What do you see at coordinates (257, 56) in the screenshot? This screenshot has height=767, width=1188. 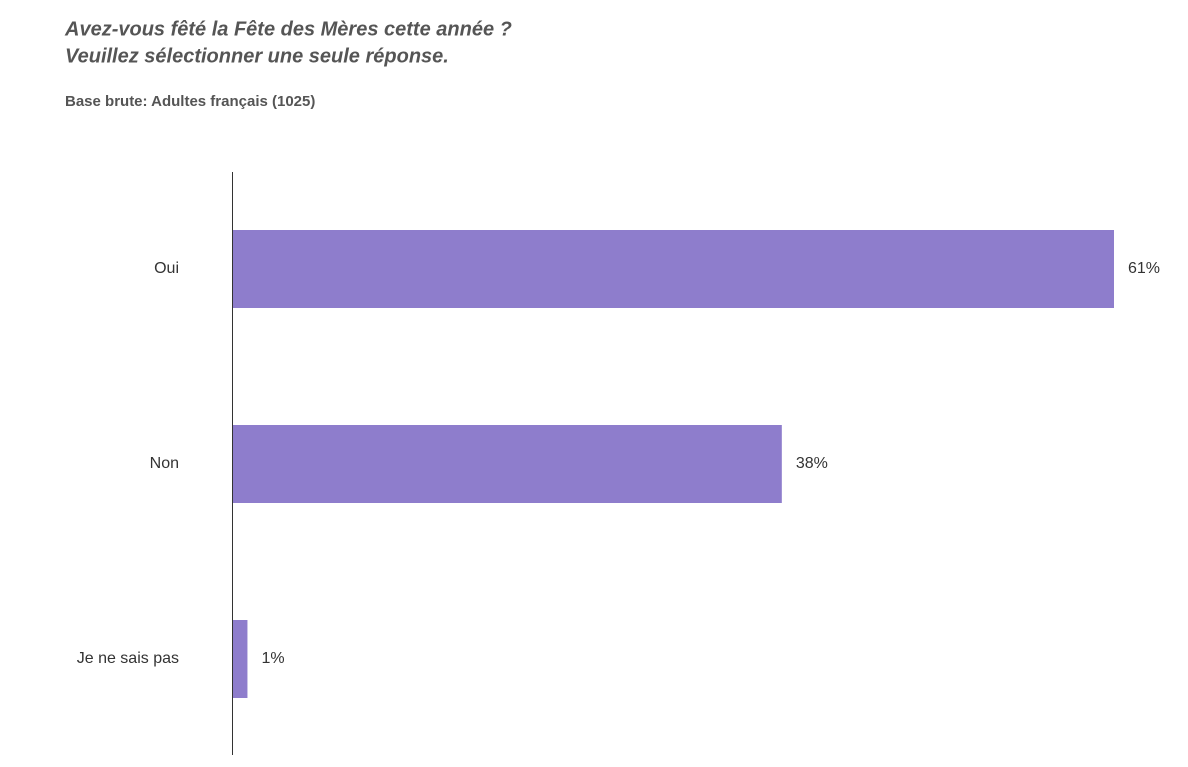 I see `chart-title: Veuillez sélectionner une seule réponse.` at bounding box center [257, 56].